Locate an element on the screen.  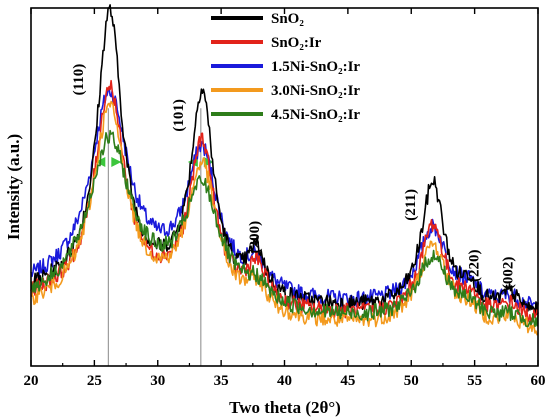
x-tick-label: 45 is located at coordinates (347, 381).